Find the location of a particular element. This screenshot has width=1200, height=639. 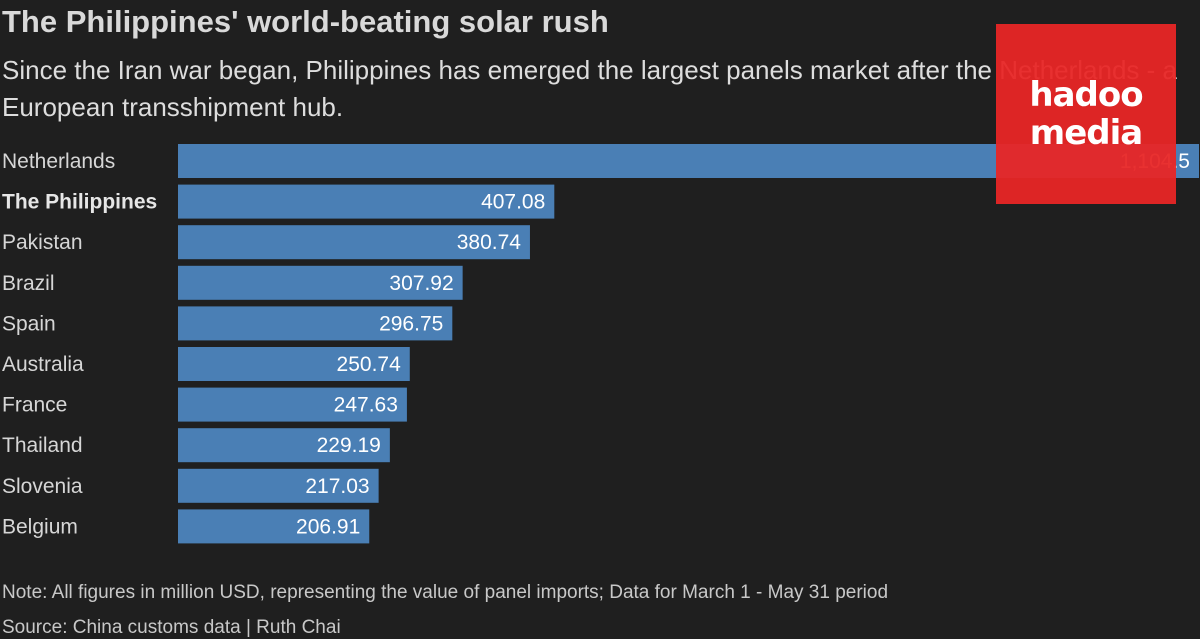

value-label: 217.03 is located at coordinates (337, 486).